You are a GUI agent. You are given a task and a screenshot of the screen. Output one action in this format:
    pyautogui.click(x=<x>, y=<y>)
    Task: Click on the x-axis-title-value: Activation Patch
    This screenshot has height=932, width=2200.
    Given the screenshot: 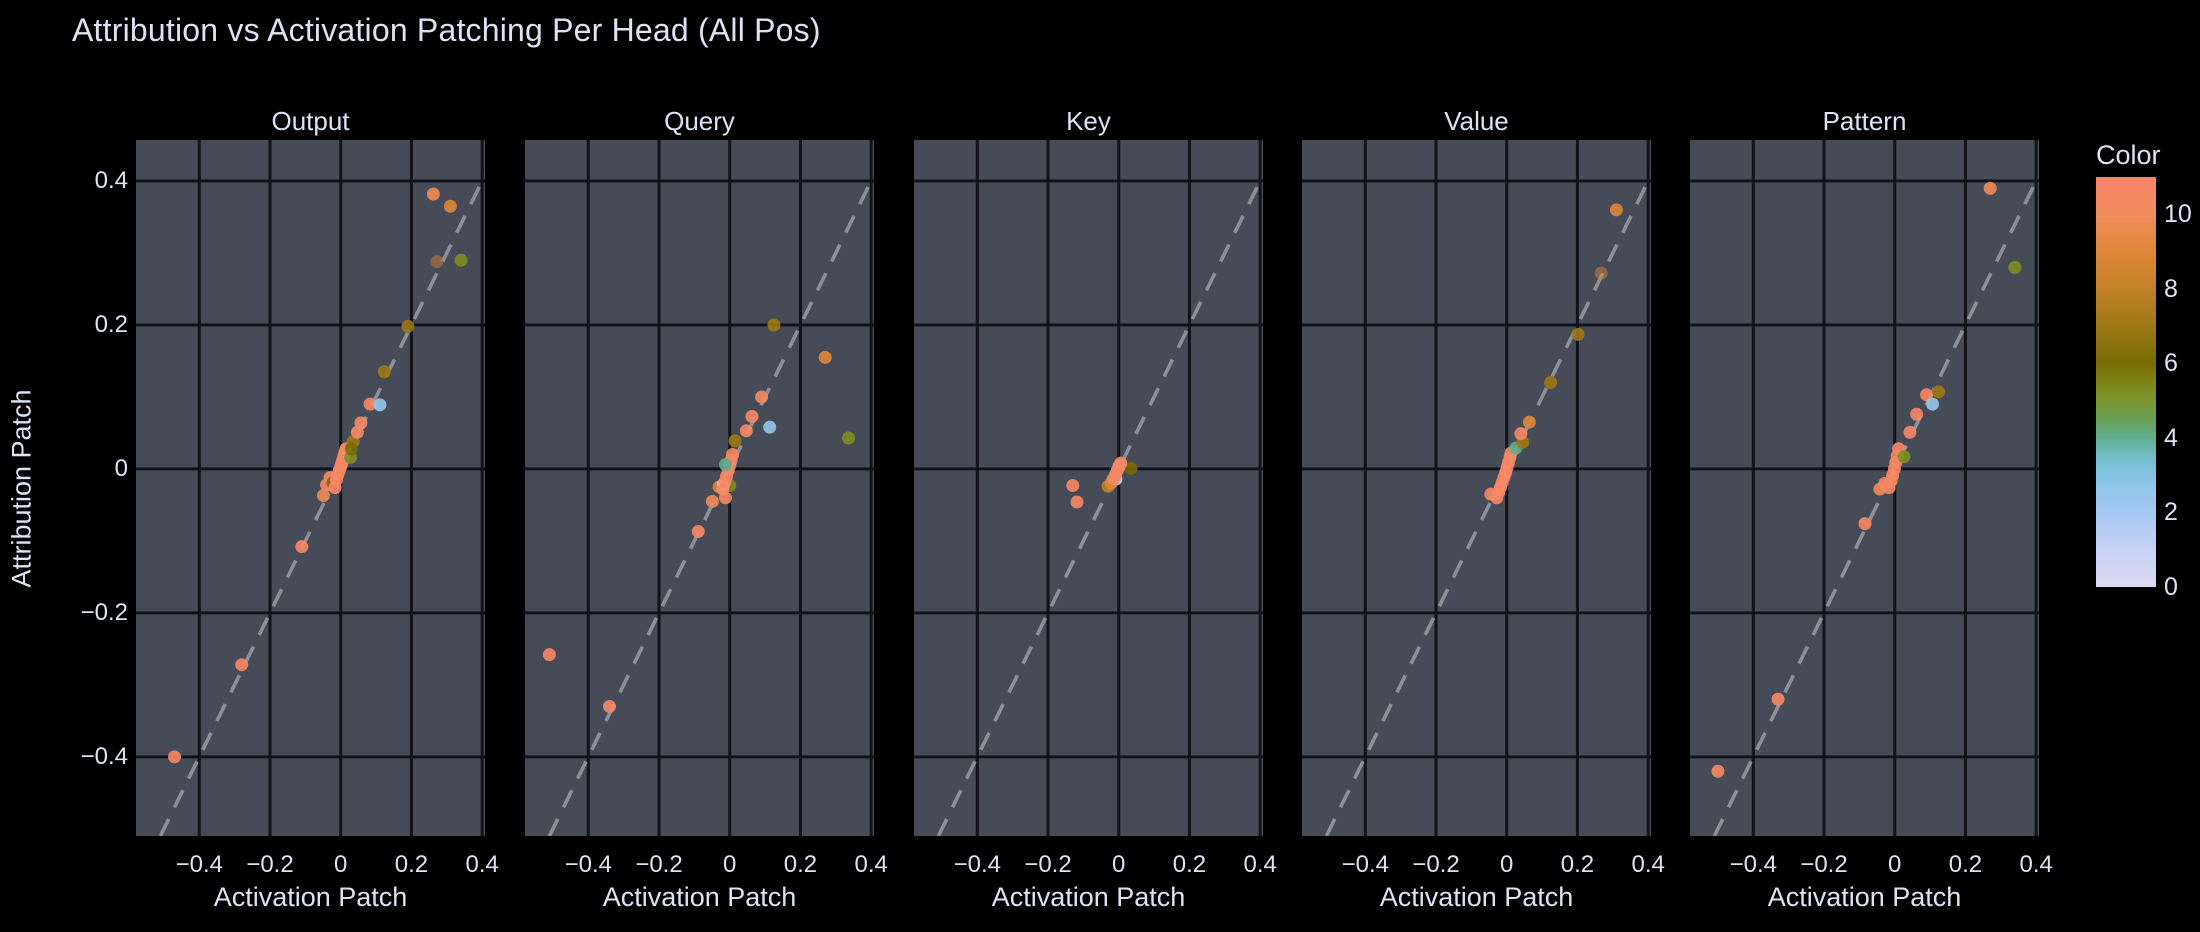 What is the action you would take?
    pyautogui.click(x=1476, y=897)
    